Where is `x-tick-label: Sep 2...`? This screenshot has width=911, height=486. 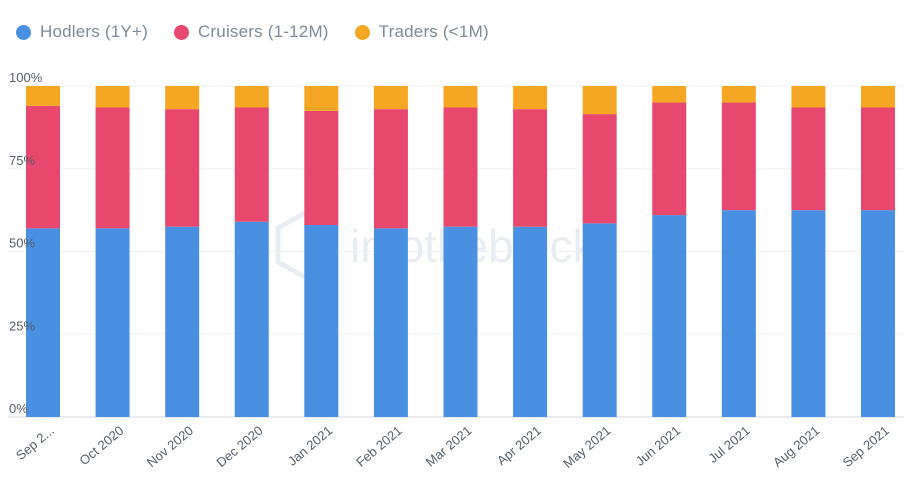 x-tick-label: Sep 2... is located at coordinates (35, 443).